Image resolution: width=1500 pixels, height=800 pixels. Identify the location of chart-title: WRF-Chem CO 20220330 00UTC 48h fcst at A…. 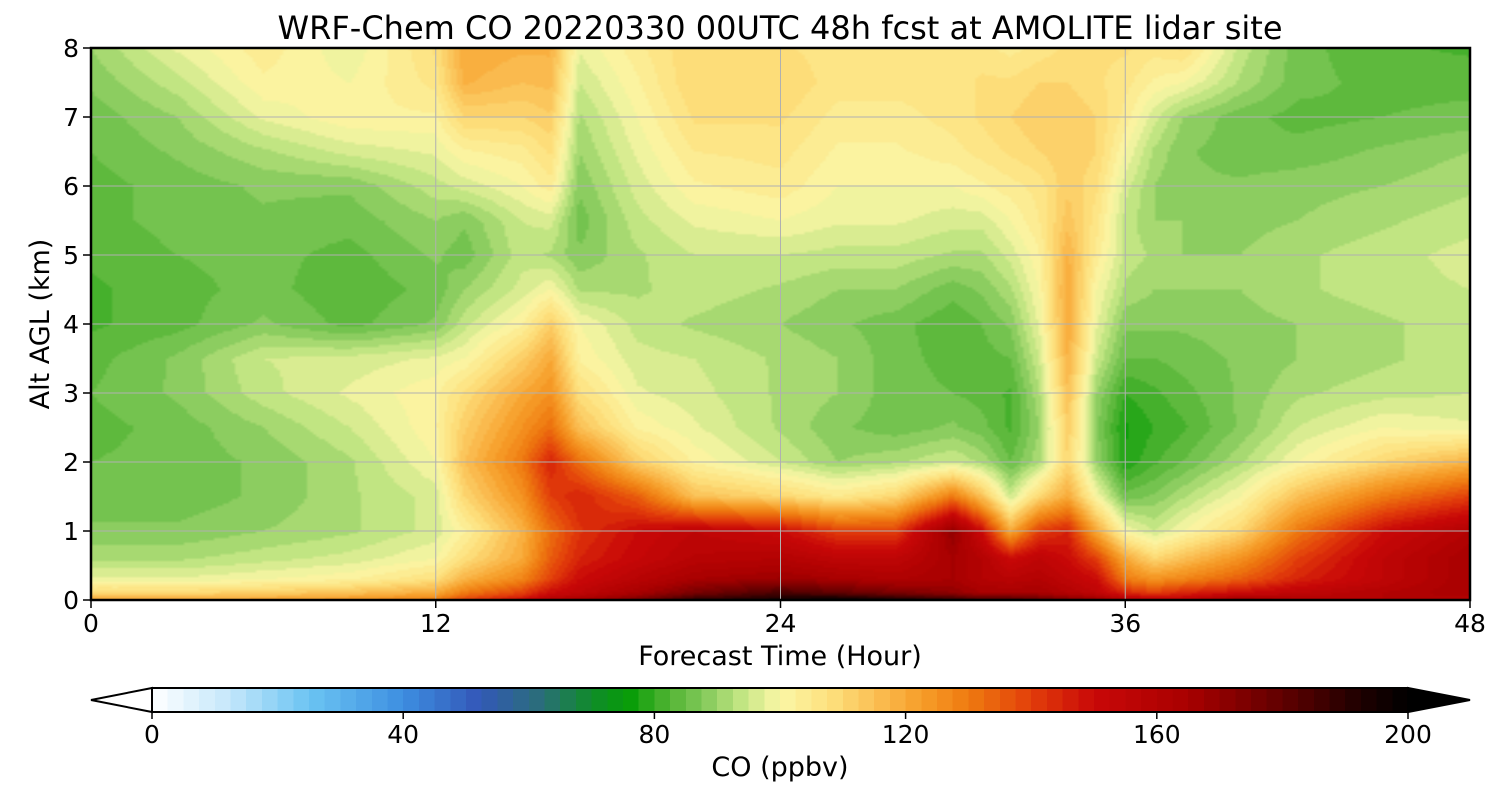
(779, 28).